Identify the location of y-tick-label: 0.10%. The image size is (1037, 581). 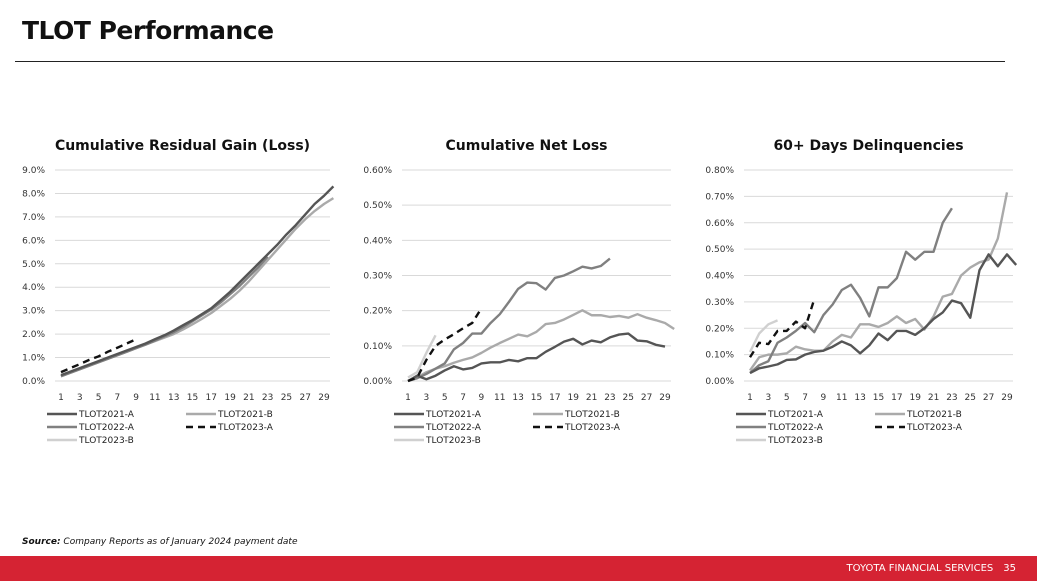
(377, 347).